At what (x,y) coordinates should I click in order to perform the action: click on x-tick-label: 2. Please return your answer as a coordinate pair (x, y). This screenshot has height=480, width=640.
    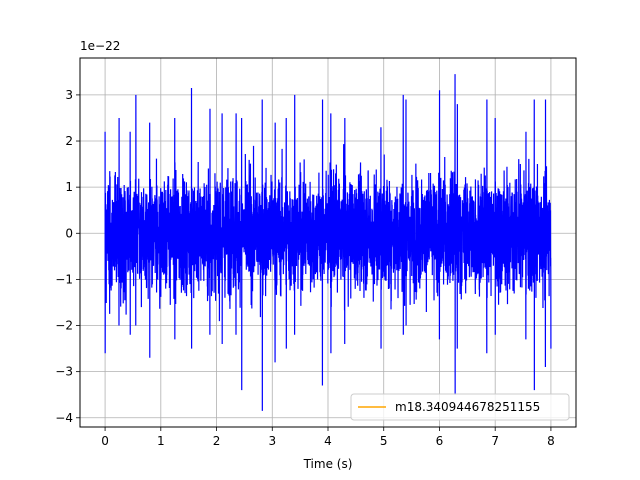
    Looking at the image, I should click on (217, 441).